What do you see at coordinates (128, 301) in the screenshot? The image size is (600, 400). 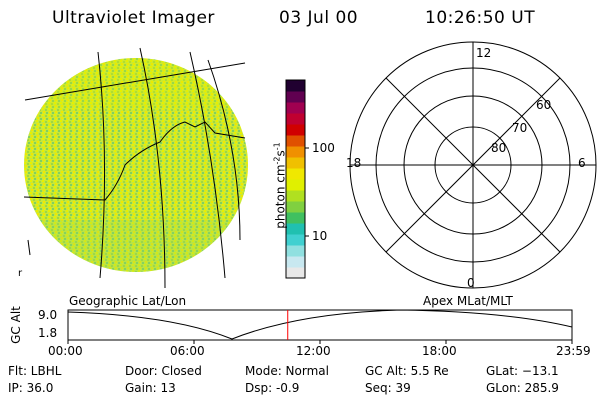 I see `geographic-caption: Geographic Lat/Lon` at bounding box center [128, 301].